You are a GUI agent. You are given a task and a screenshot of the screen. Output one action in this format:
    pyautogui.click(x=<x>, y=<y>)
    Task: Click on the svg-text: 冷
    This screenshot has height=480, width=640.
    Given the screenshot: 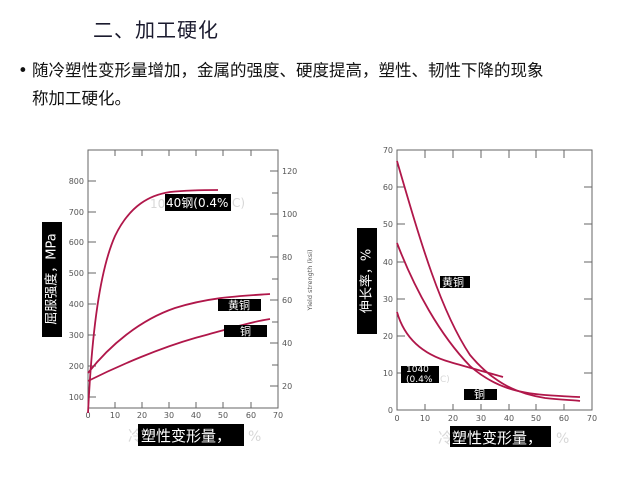 What is the action you would take?
    pyautogui.click(x=445, y=438)
    